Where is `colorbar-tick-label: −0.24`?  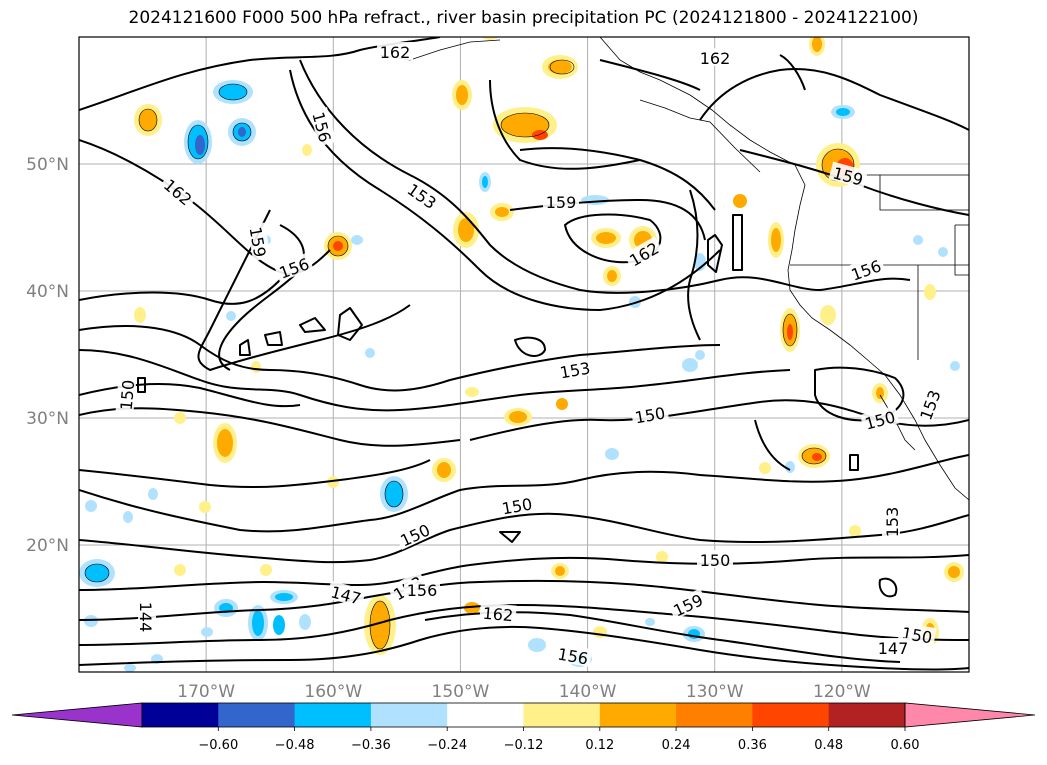
colorbar-tick-label: −0.24 is located at coordinates (447, 745).